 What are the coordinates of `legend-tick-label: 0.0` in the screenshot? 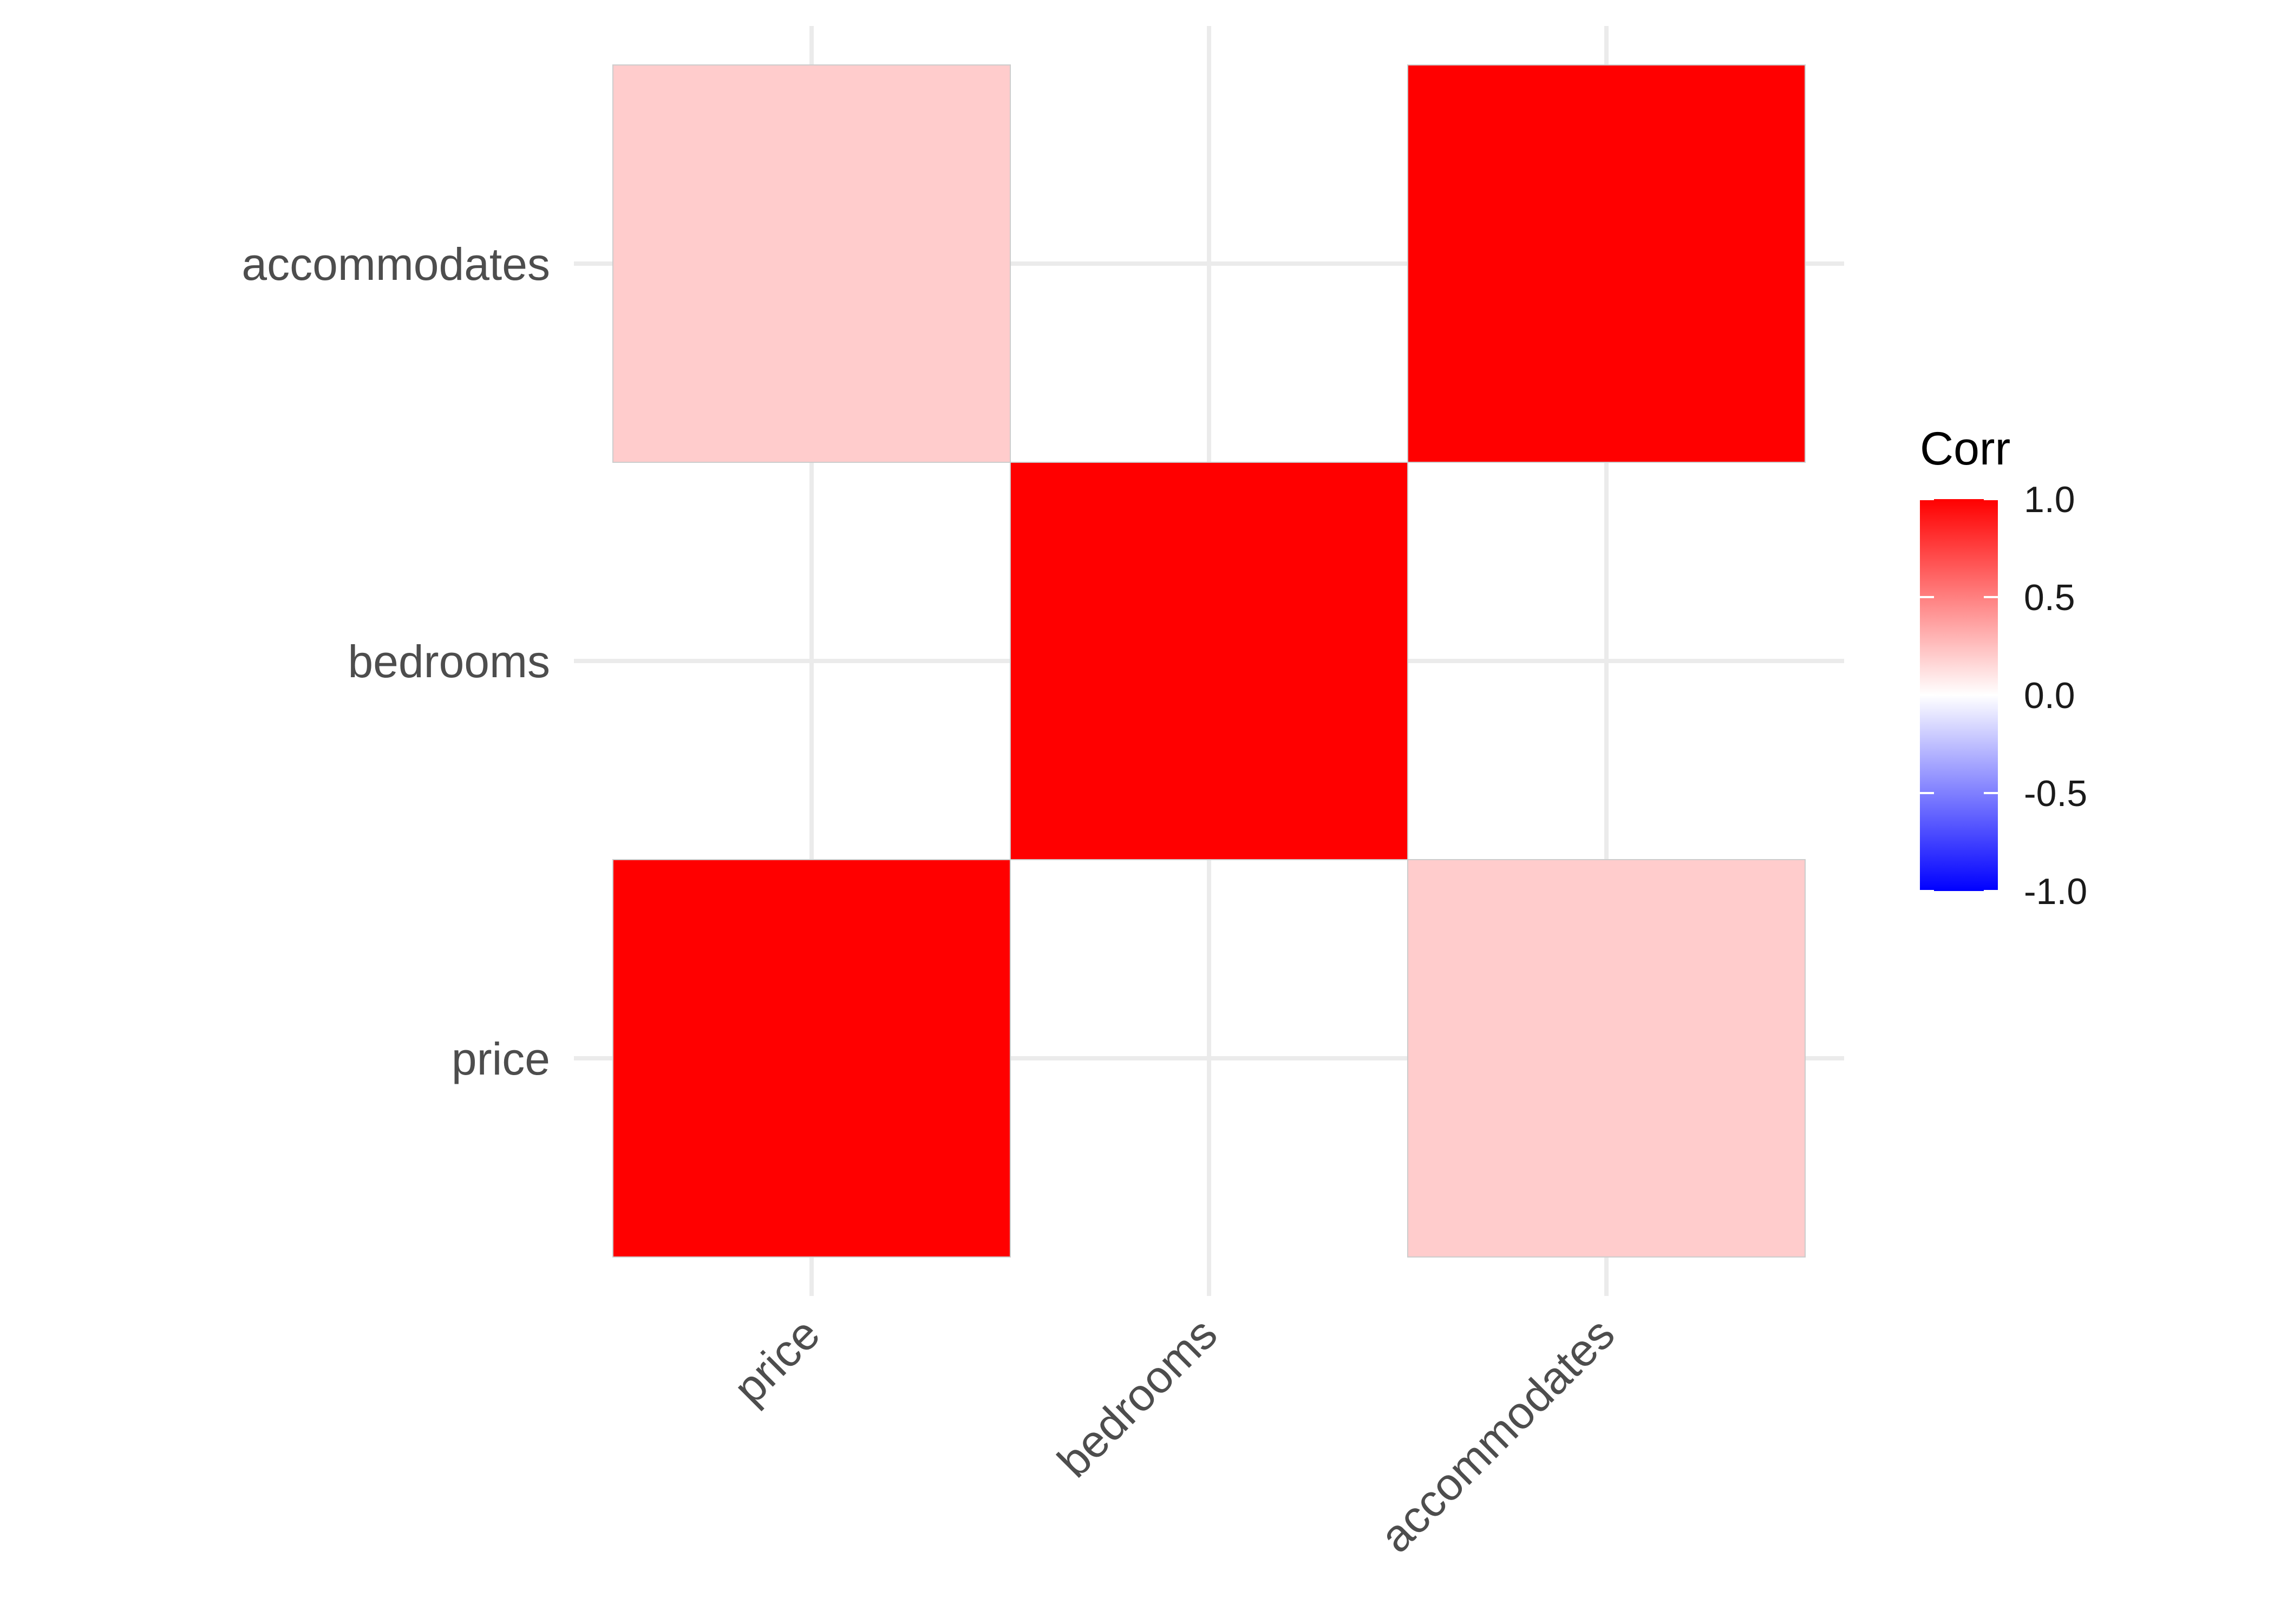 It's located at (2049, 695).